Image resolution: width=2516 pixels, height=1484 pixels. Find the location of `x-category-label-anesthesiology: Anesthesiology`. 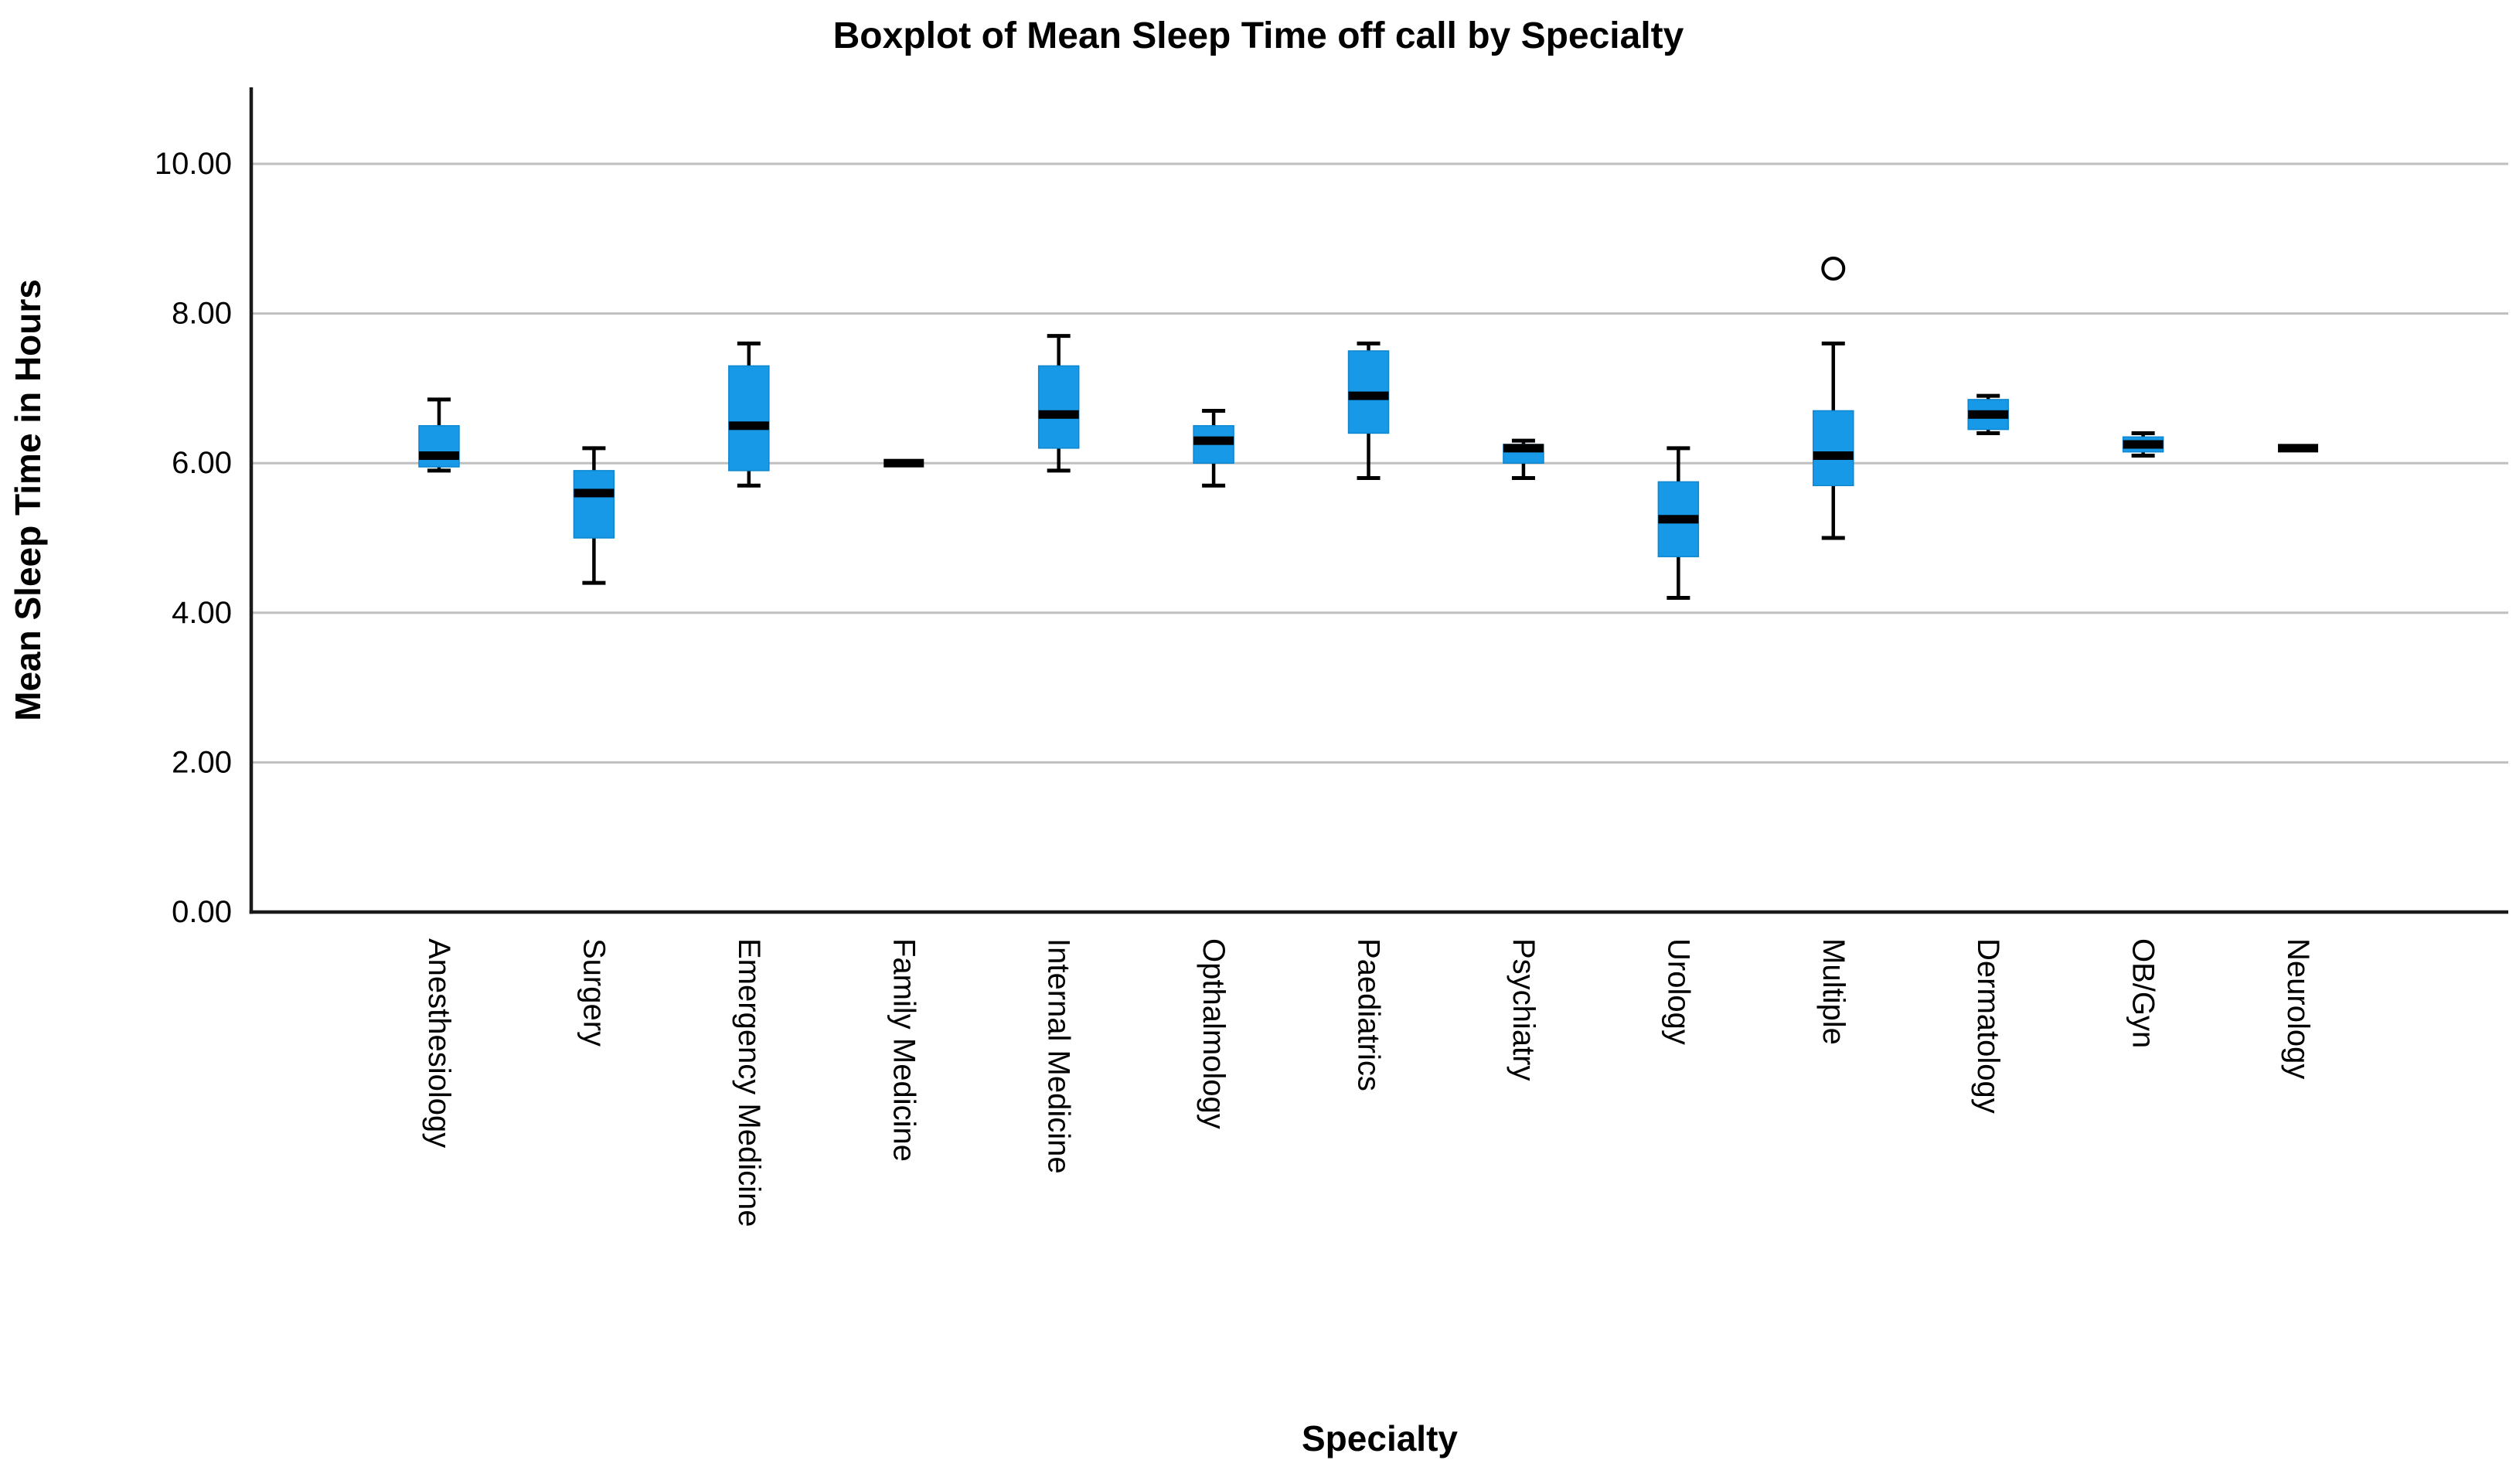

x-category-label-anesthesiology: Anesthesiology is located at coordinates (439, 1043).